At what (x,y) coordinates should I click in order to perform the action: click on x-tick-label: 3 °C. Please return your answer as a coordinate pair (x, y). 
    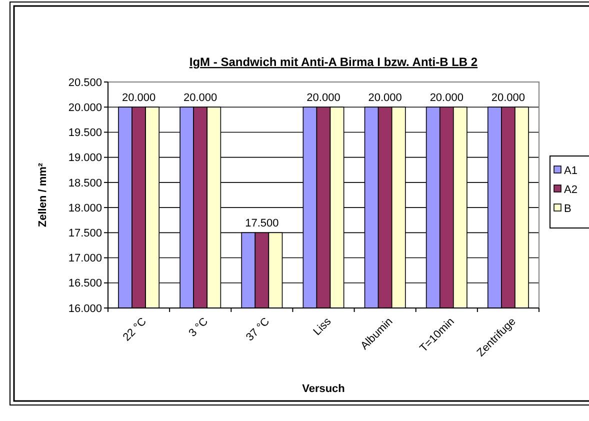
    Looking at the image, I should click on (198, 328).